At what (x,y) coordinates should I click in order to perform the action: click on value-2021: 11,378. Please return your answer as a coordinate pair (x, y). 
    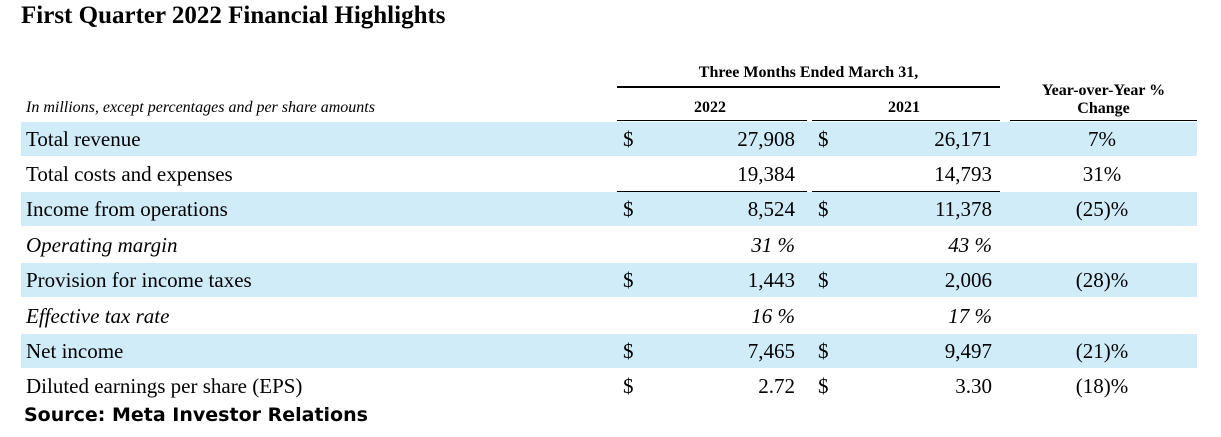
    Looking at the image, I should click on (963, 209).